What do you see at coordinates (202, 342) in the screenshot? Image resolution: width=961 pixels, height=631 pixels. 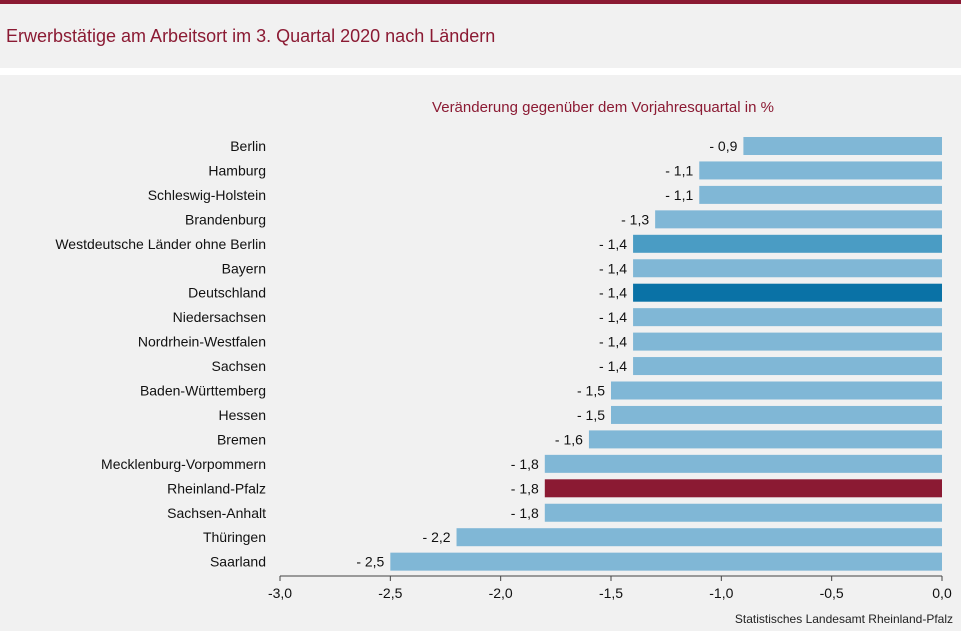 I see `category-label: Nordrhein-Westfalen` at bounding box center [202, 342].